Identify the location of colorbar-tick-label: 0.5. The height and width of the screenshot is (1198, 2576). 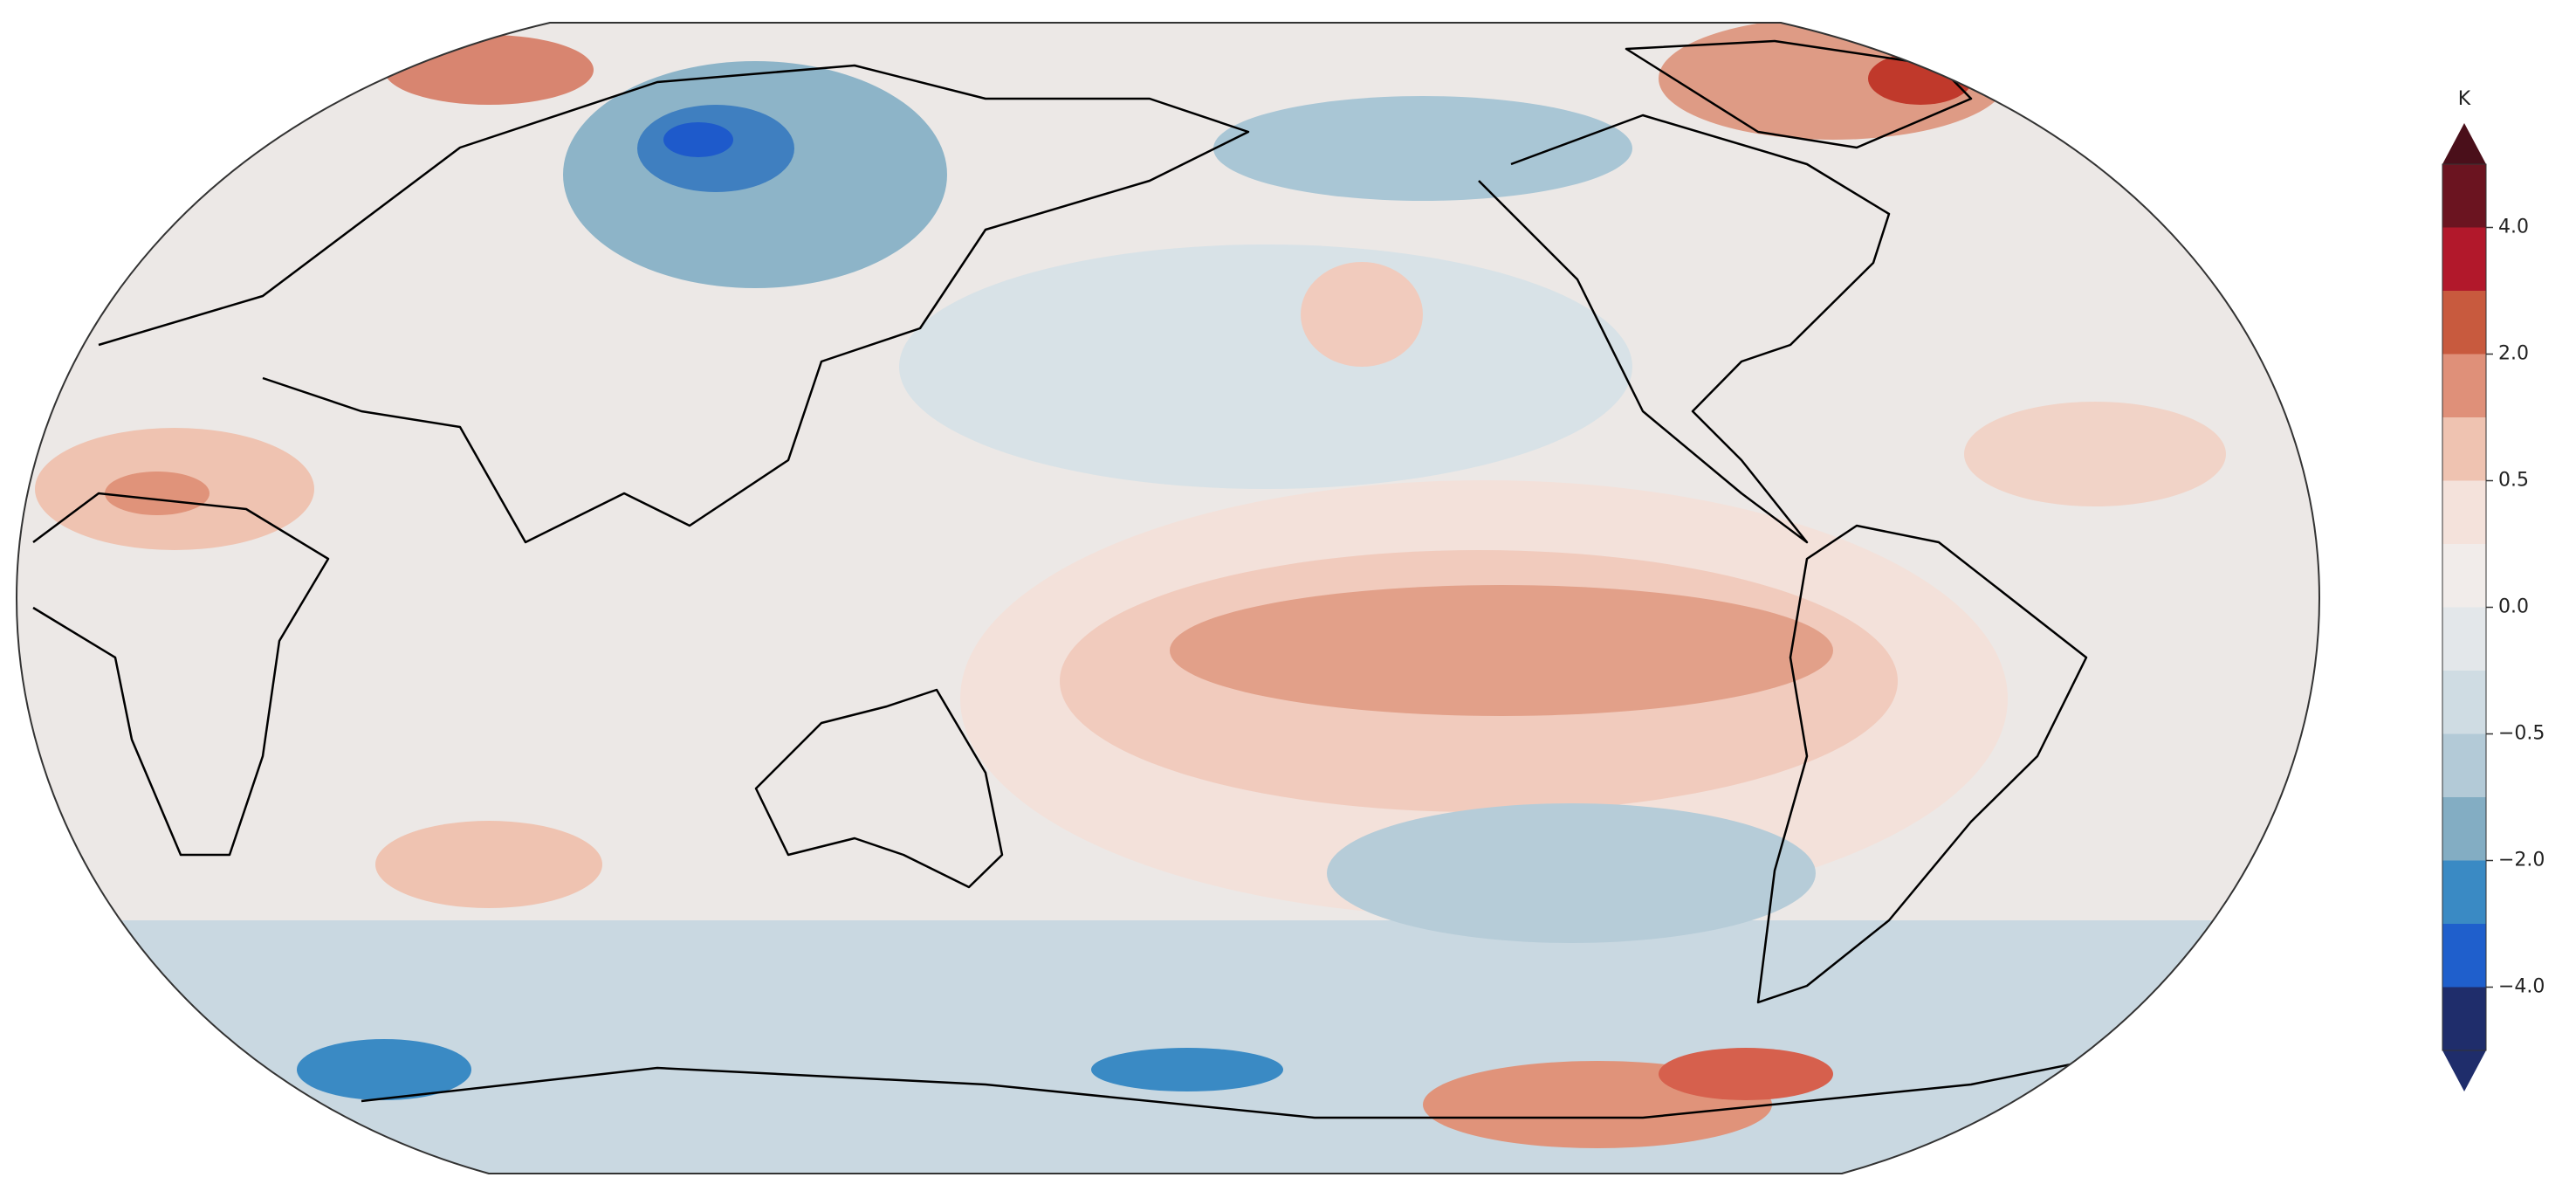
(2514, 481).